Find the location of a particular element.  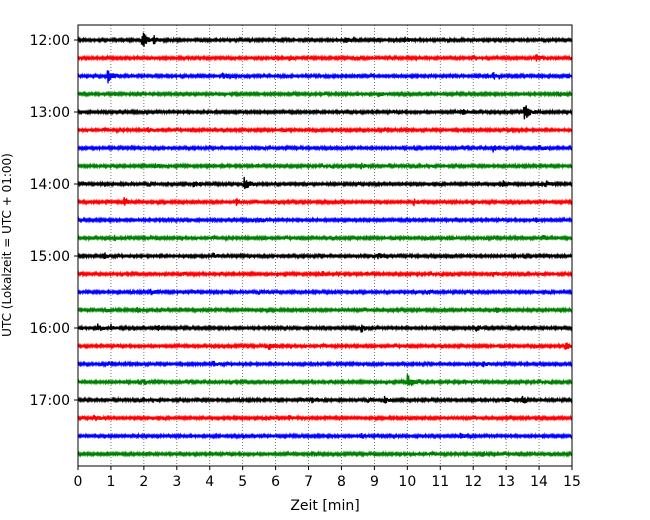

x-tick-label: 6 is located at coordinates (275, 482).